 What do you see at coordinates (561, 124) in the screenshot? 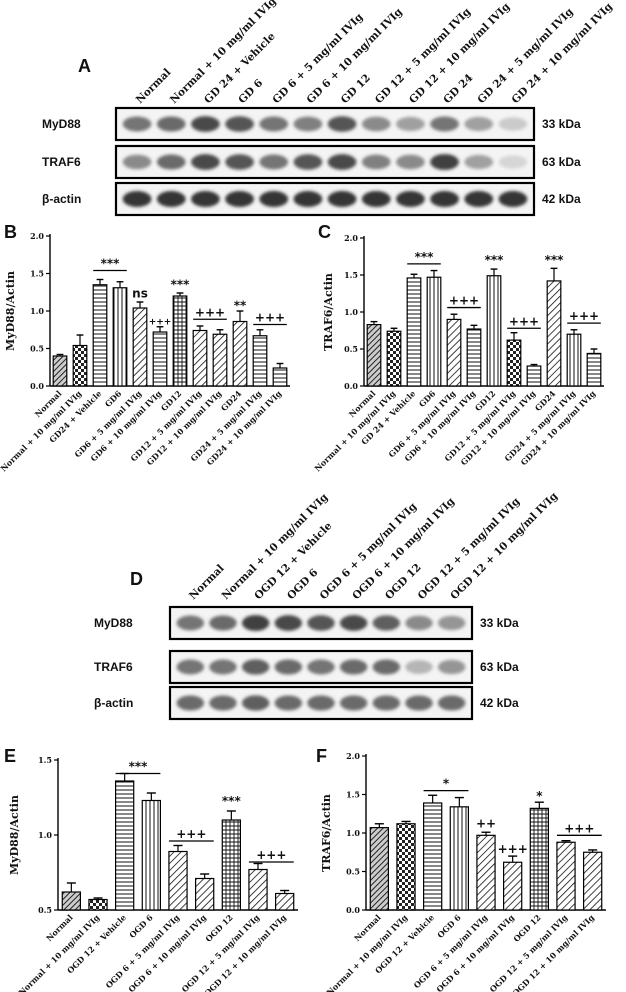
I see `blot-kda-label: 33 kDa` at bounding box center [561, 124].